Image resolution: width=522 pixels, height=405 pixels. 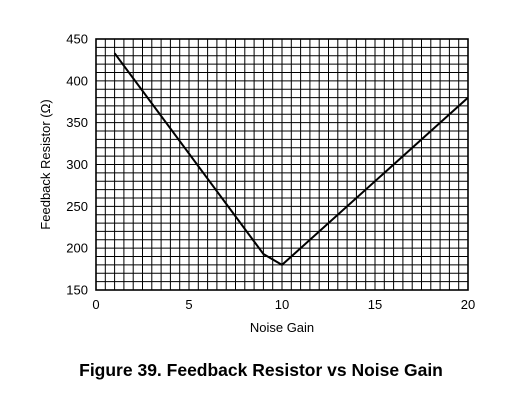 What do you see at coordinates (77, 80) in the screenshot?
I see `y-tick-label: 400` at bounding box center [77, 80].